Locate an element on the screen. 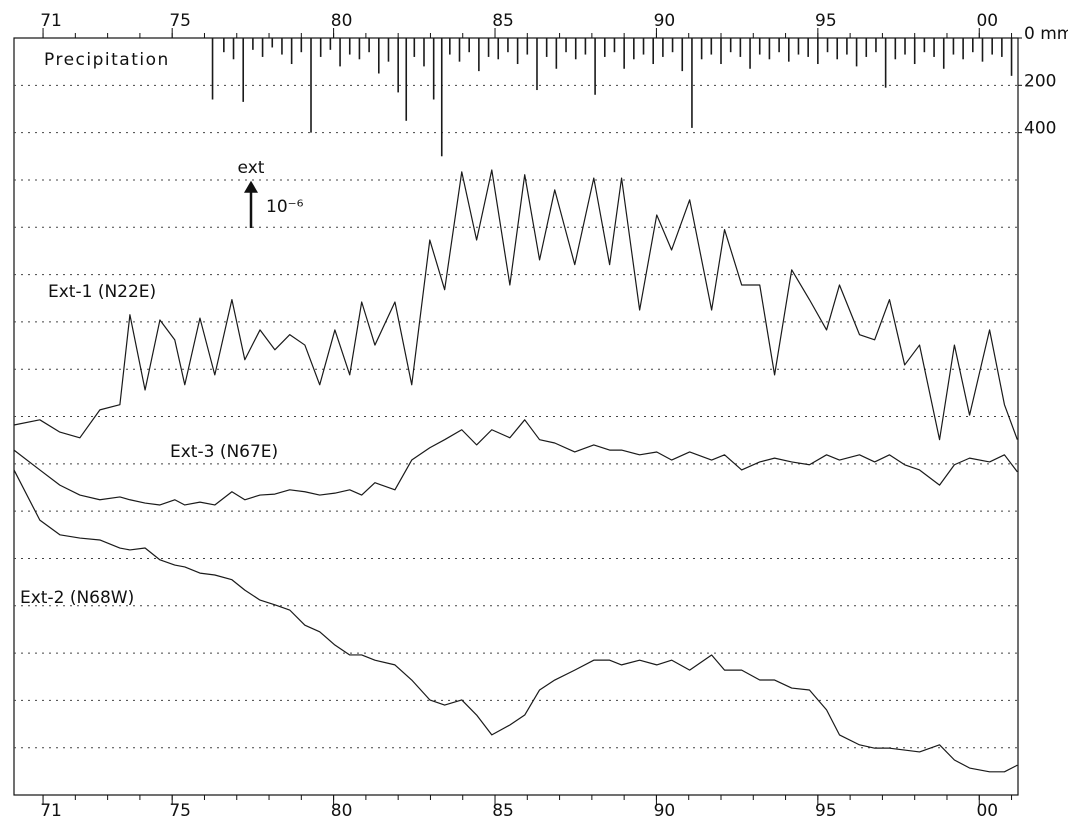 The width and height of the screenshot is (1068, 820). x-tick-label-bottom: 90 is located at coordinates (665, 810).